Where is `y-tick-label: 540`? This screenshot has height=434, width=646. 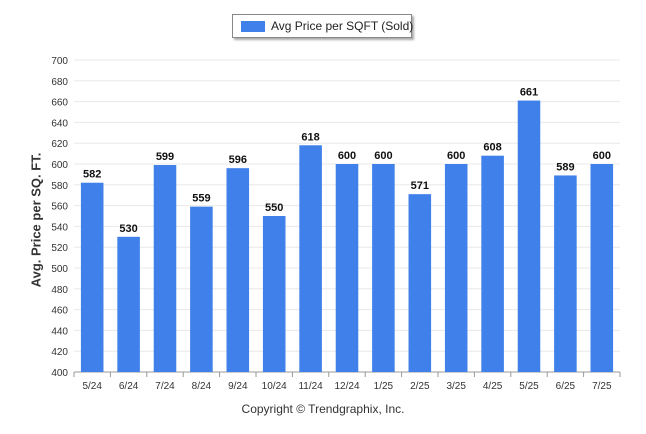
y-tick-label: 540 is located at coordinates (59, 227).